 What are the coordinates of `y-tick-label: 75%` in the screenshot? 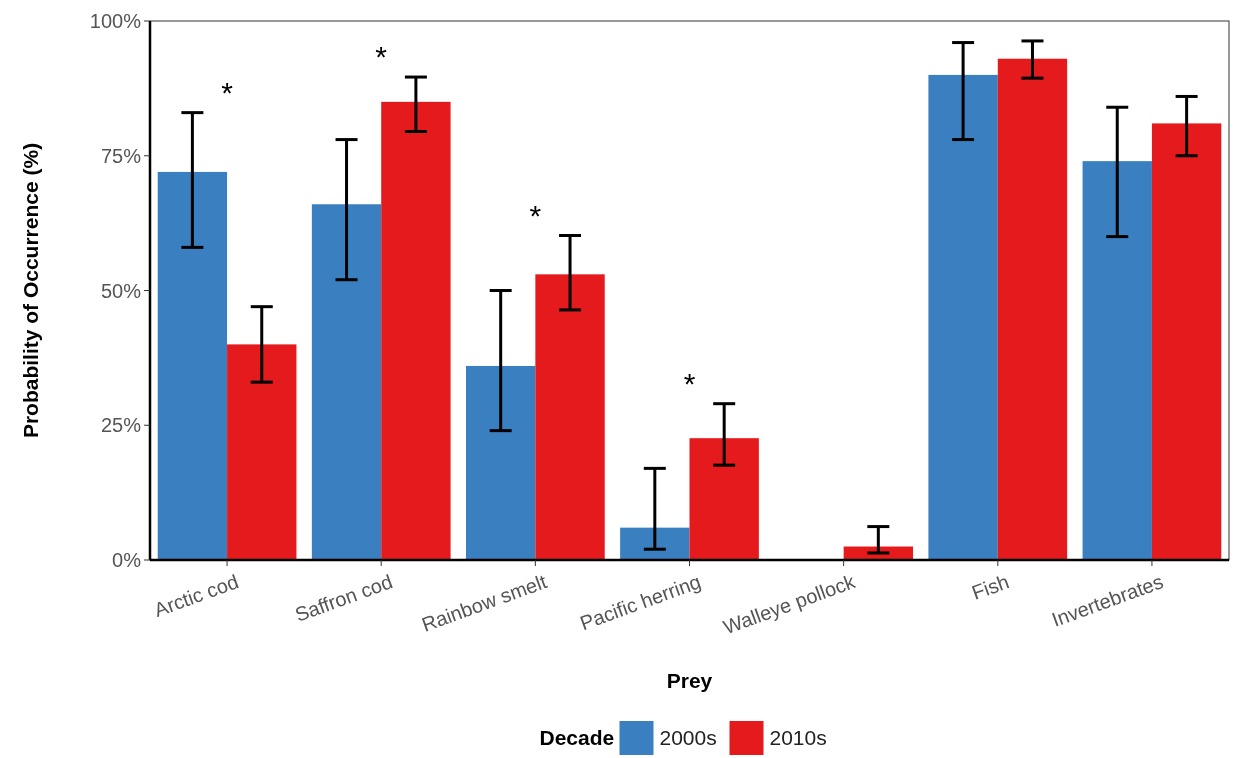 It's located at (121, 155).